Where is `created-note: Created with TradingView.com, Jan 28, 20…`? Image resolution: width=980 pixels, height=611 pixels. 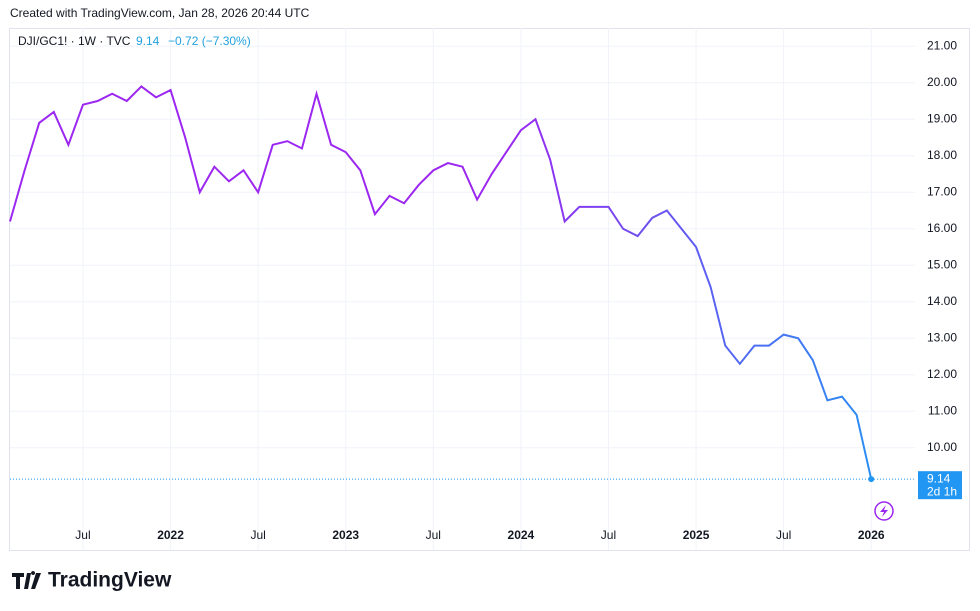 created-note: Created with TradingView.com, Jan 28, 20… is located at coordinates (160, 13).